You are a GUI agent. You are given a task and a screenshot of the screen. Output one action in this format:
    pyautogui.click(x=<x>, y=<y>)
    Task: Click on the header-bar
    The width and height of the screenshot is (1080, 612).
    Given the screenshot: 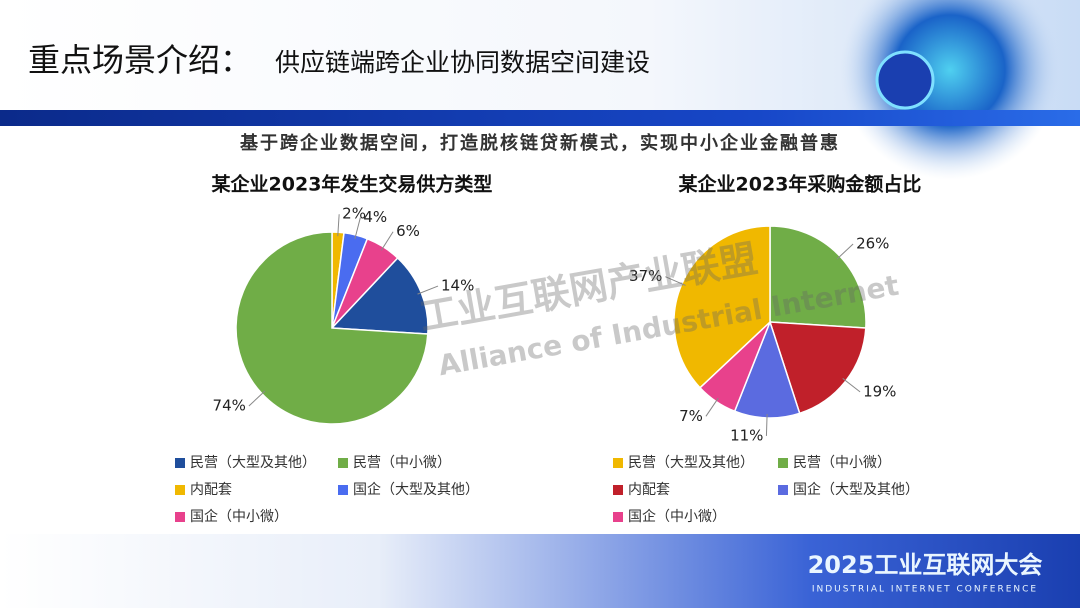 What is the action you would take?
    pyautogui.click(x=540, y=118)
    